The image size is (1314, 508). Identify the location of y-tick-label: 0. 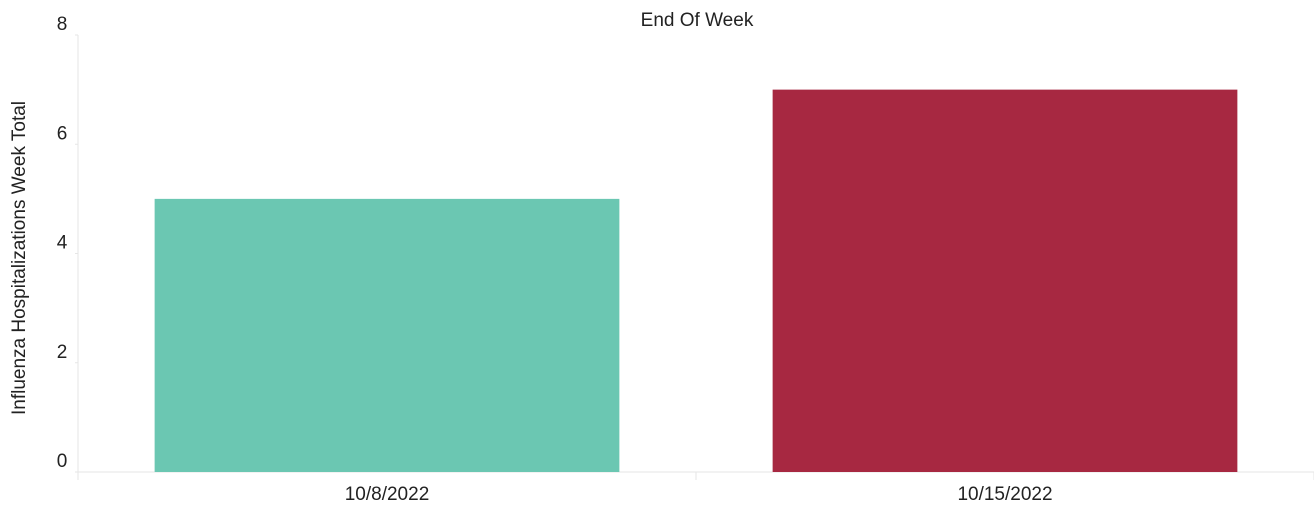
(62, 461).